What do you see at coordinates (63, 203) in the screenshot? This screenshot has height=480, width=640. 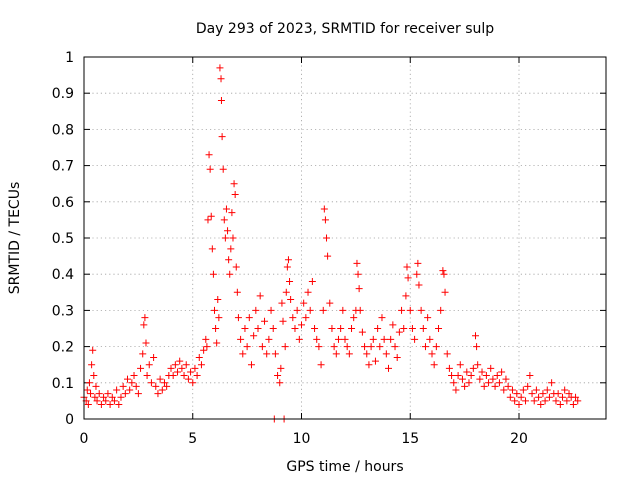 I see `y-tick-label: 0.6` at bounding box center [63, 203].